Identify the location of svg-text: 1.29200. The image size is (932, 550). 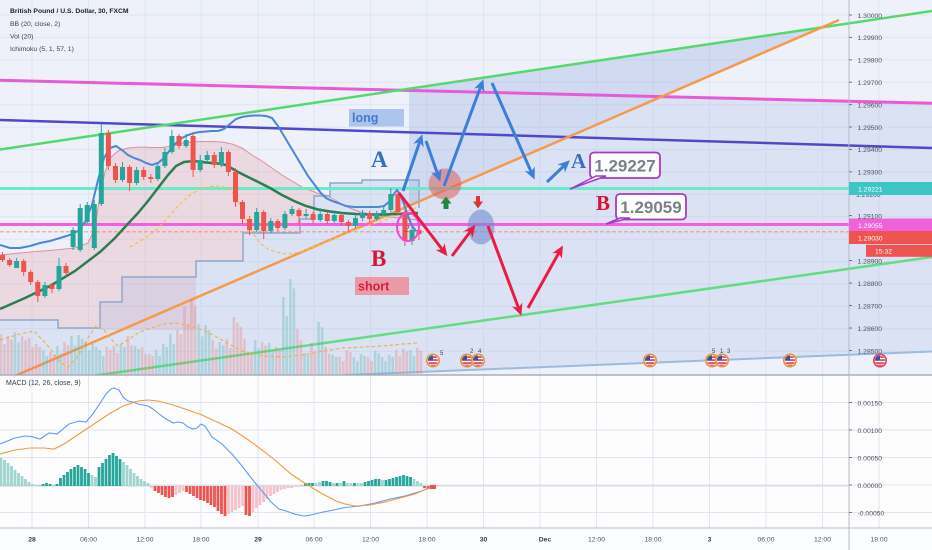
(868, 195).